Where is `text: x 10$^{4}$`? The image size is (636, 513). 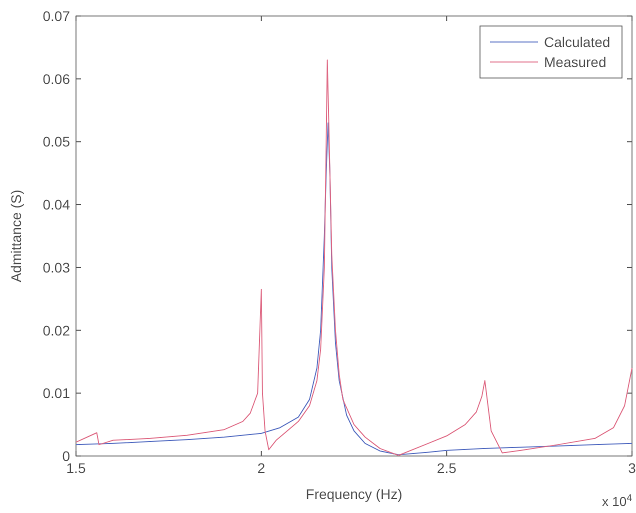 text: x 10$^{4}$ is located at coordinates (617, 500).